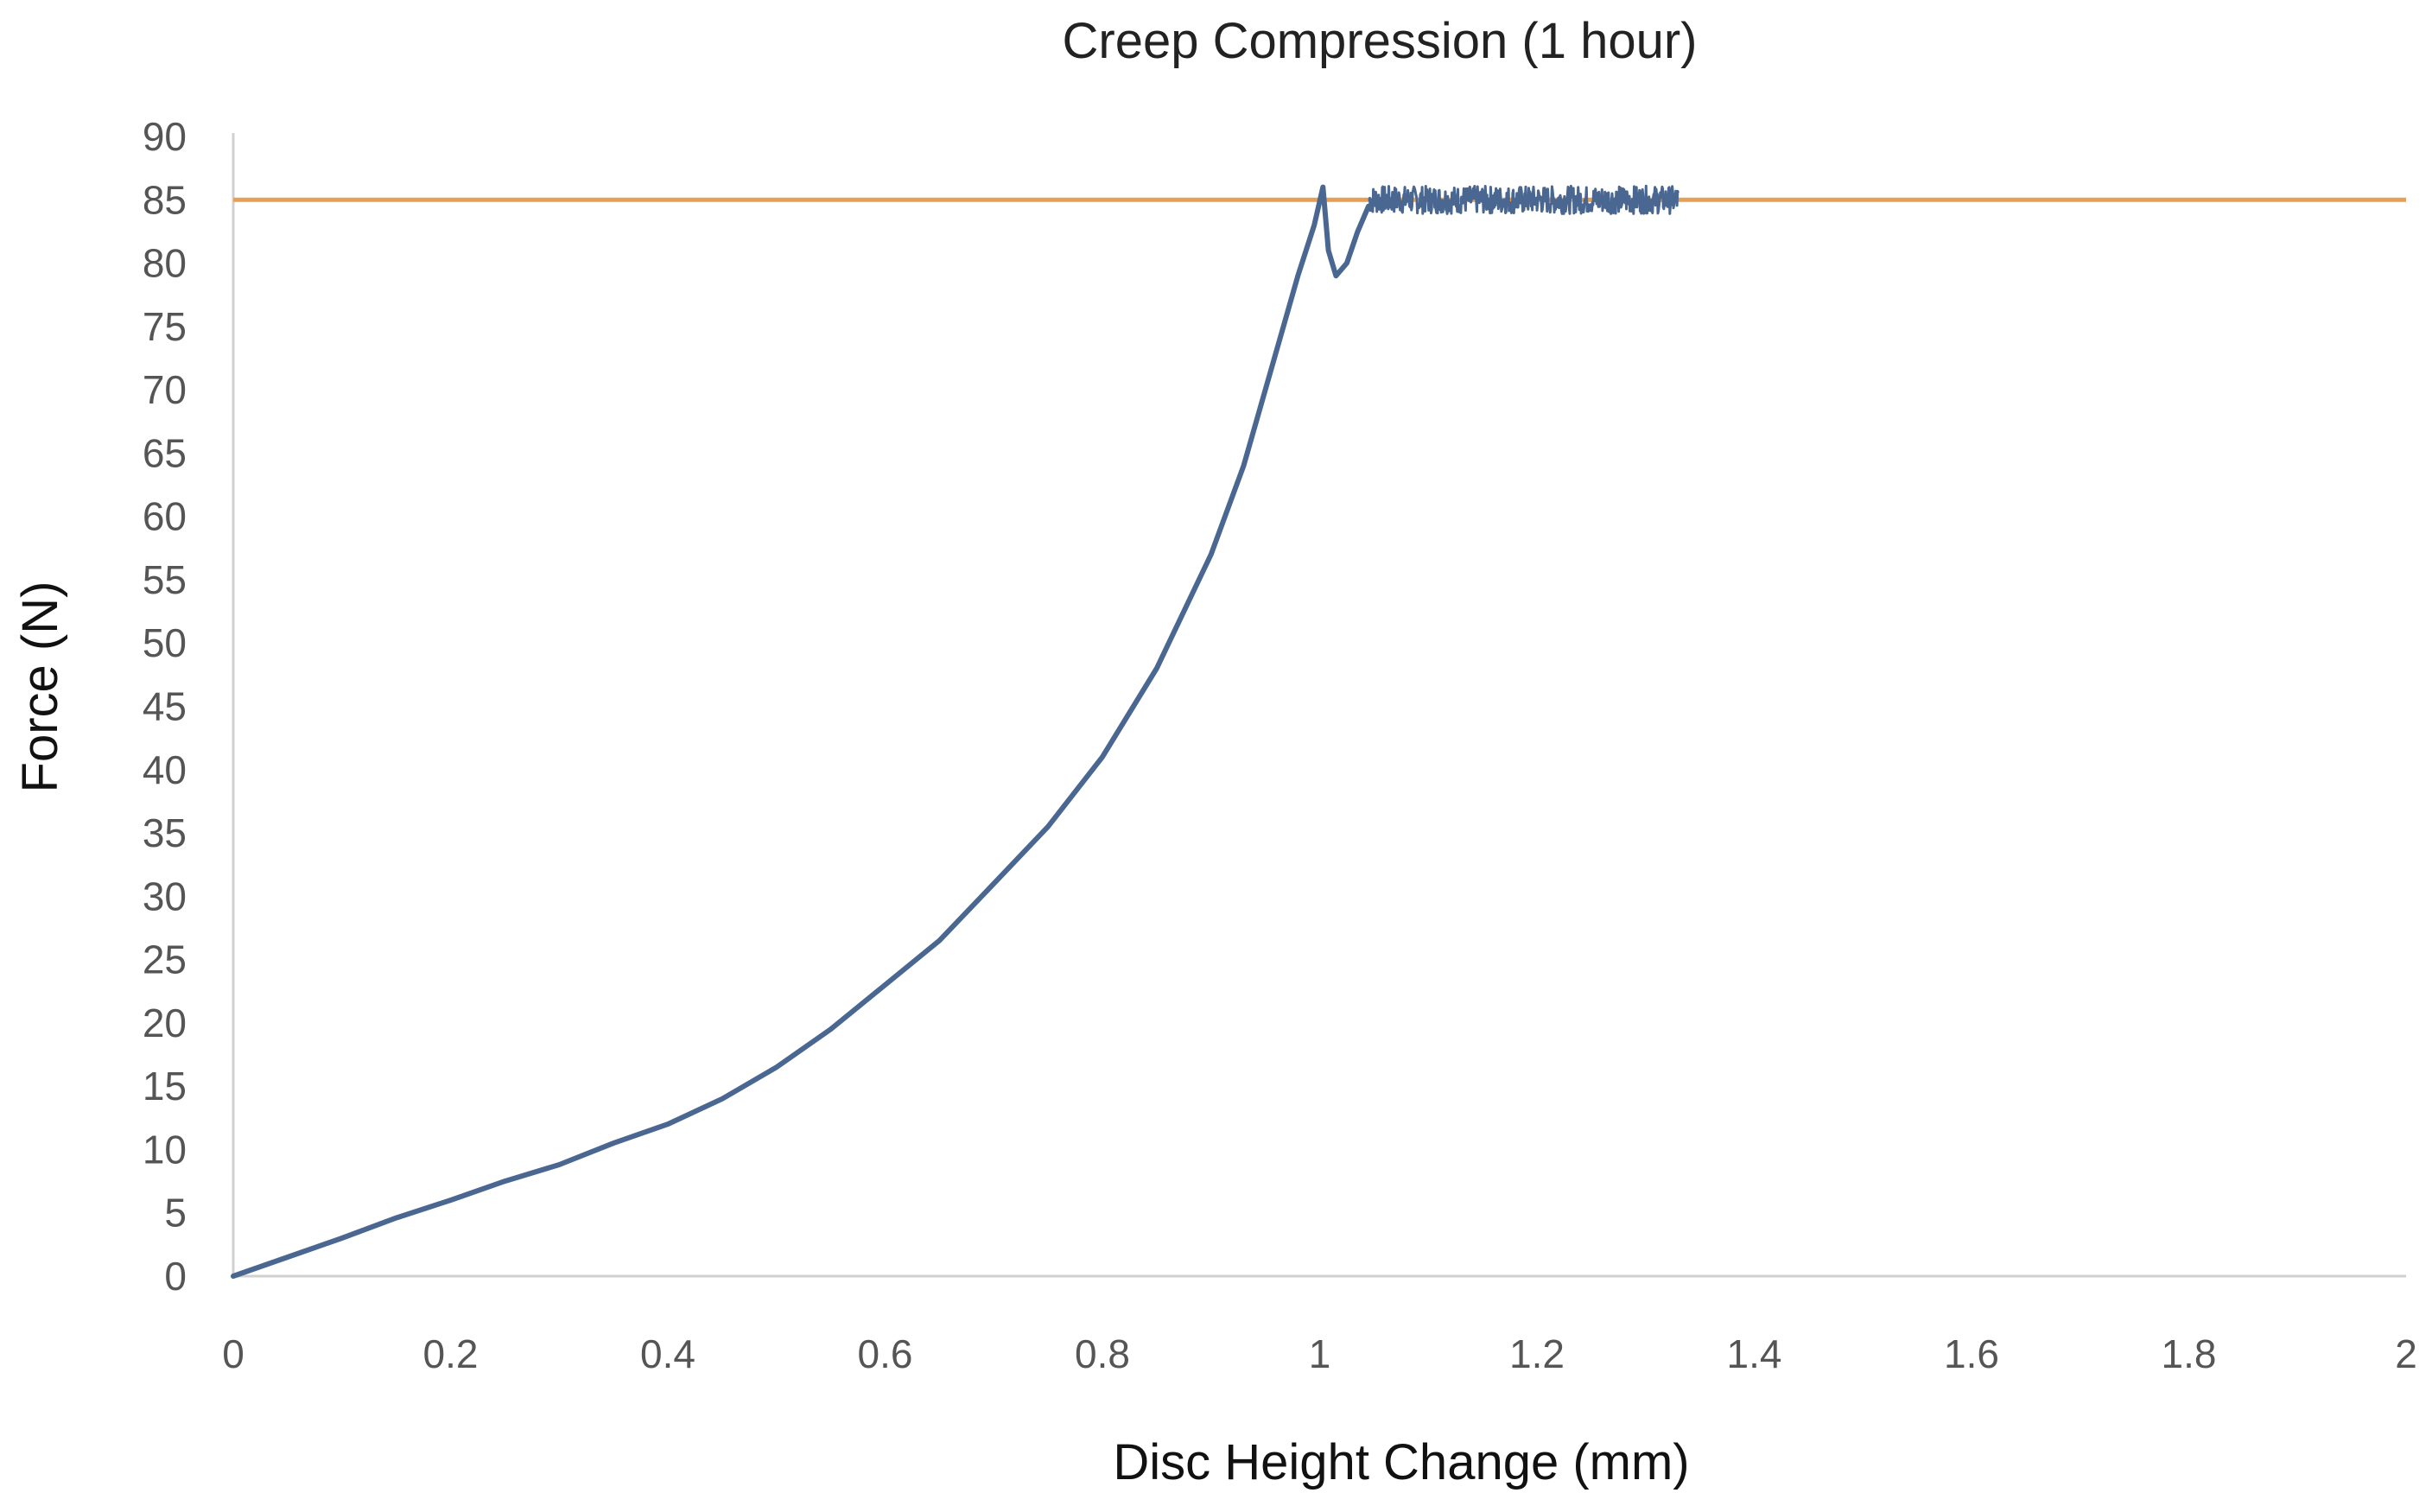 This screenshot has width=2432, height=1512. What do you see at coordinates (175, 1213) in the screenshot?
I see `y-tick-label: 5` at bounding box center [175, 1213].